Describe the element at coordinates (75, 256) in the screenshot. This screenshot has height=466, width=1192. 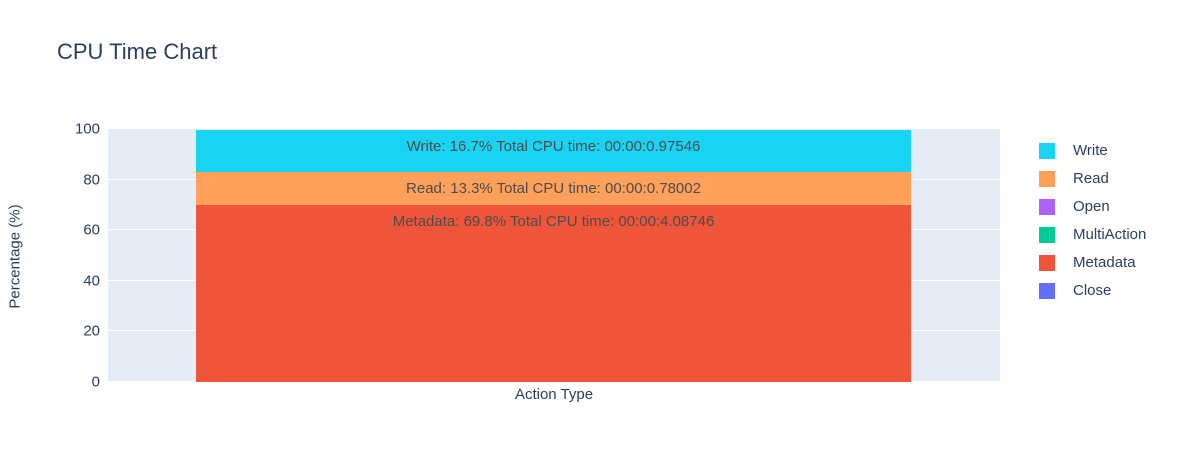
I see `y-axis-tick-labels: 0 20 40 60 80 100` at that location.